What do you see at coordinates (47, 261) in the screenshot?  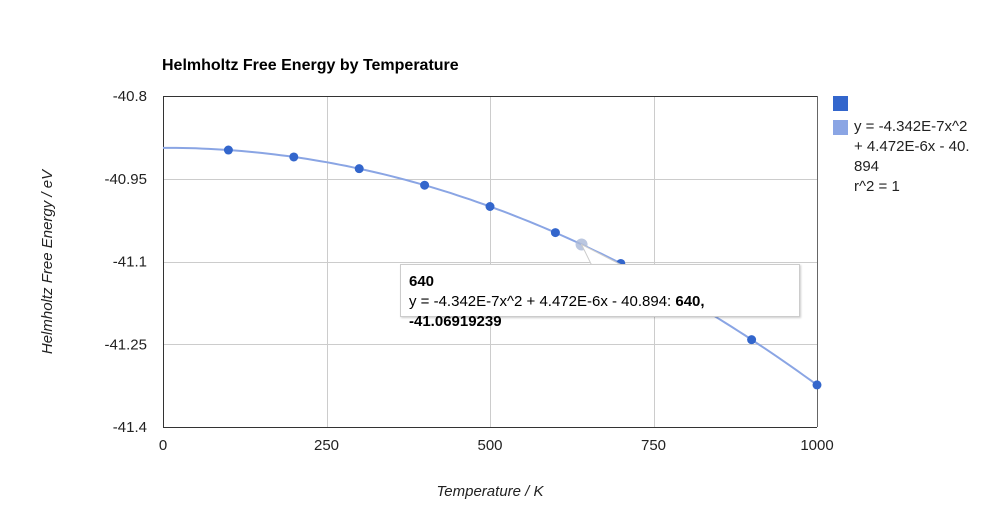 I see `y-axis-label: Helmholtz Free Energy / eV` at bounding box center [47, 261].